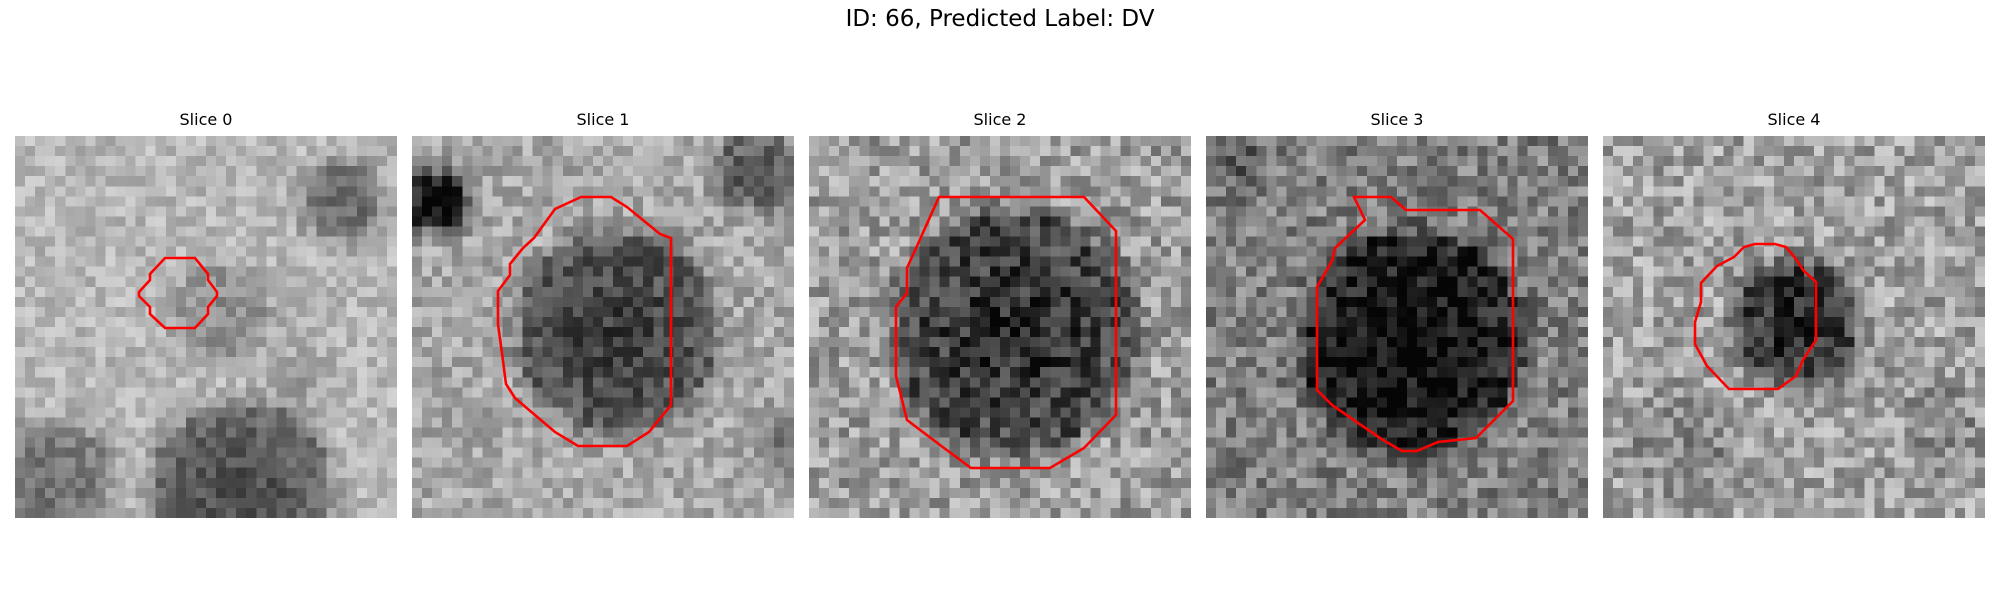  I want to click on slice-panel-0: Slice 0, so click(206, 313).